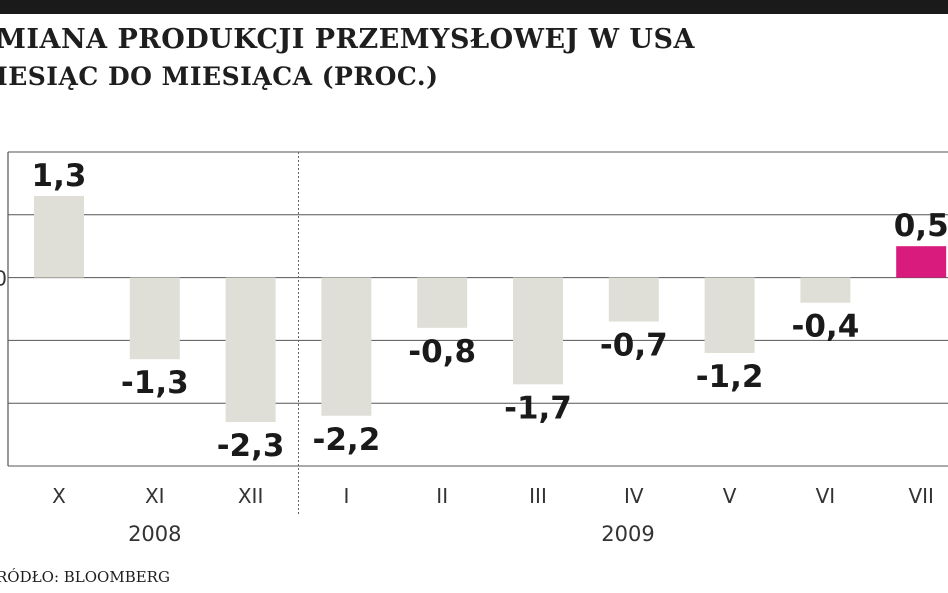 This screenshot has width=948, height=593. What do you see at coordinates (826, 327) in the screenshot?
I see `value-label-VI: -0,4` at bounding box center [826, 327].